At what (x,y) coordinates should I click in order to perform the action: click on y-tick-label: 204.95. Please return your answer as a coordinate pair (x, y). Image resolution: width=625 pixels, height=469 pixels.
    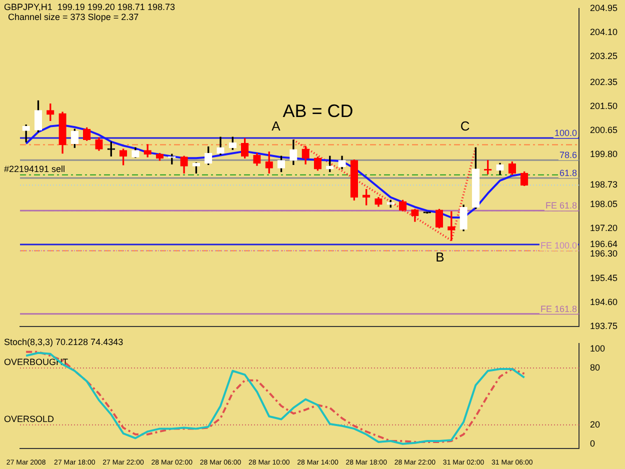
    Looking at the image, I should click on (604, 7).